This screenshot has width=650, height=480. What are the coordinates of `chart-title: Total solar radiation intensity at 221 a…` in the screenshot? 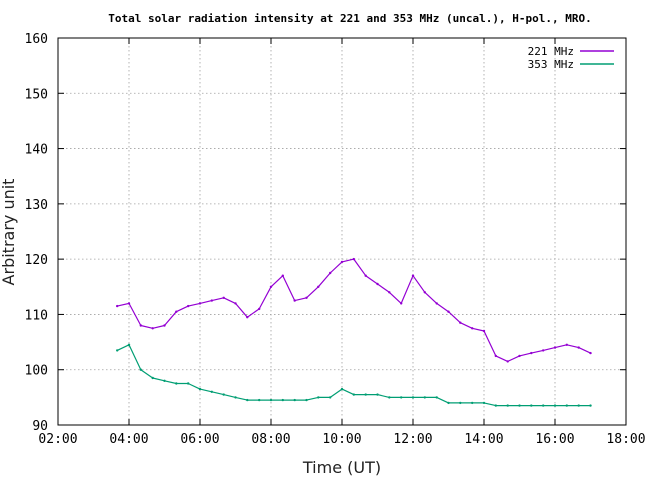 It's located at (349, 18).